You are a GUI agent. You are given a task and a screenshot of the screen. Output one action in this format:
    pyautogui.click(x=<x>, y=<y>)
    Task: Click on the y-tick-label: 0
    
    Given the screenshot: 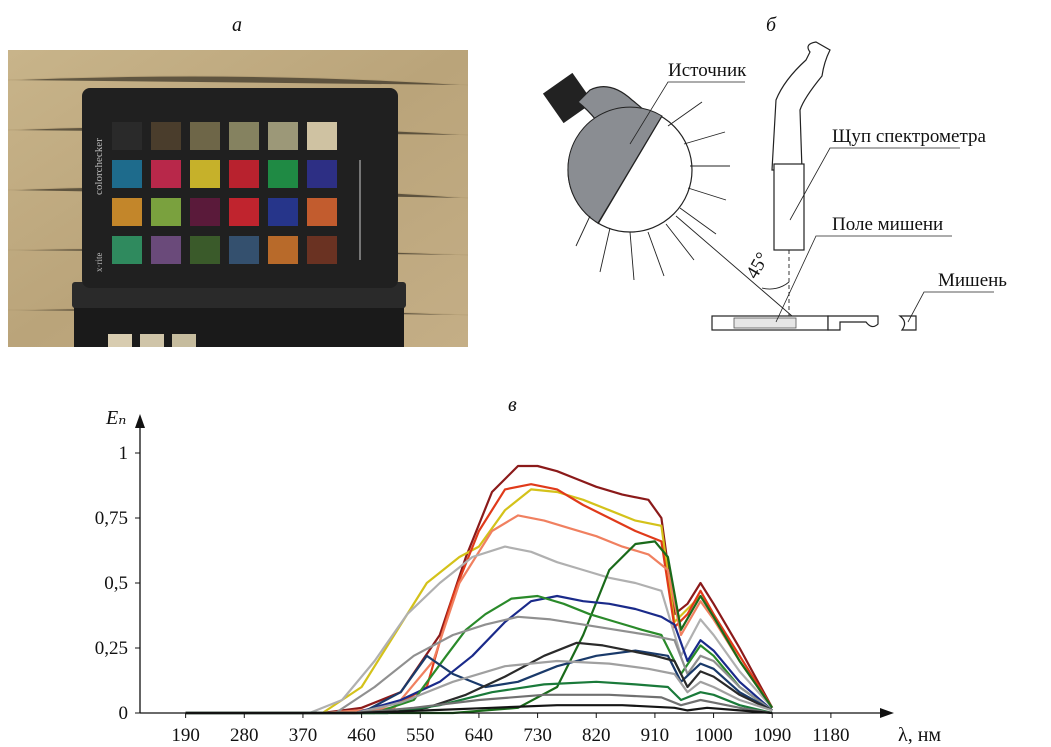 What is the action you would take?
    pyautogui.click(x=124, y=713)
    